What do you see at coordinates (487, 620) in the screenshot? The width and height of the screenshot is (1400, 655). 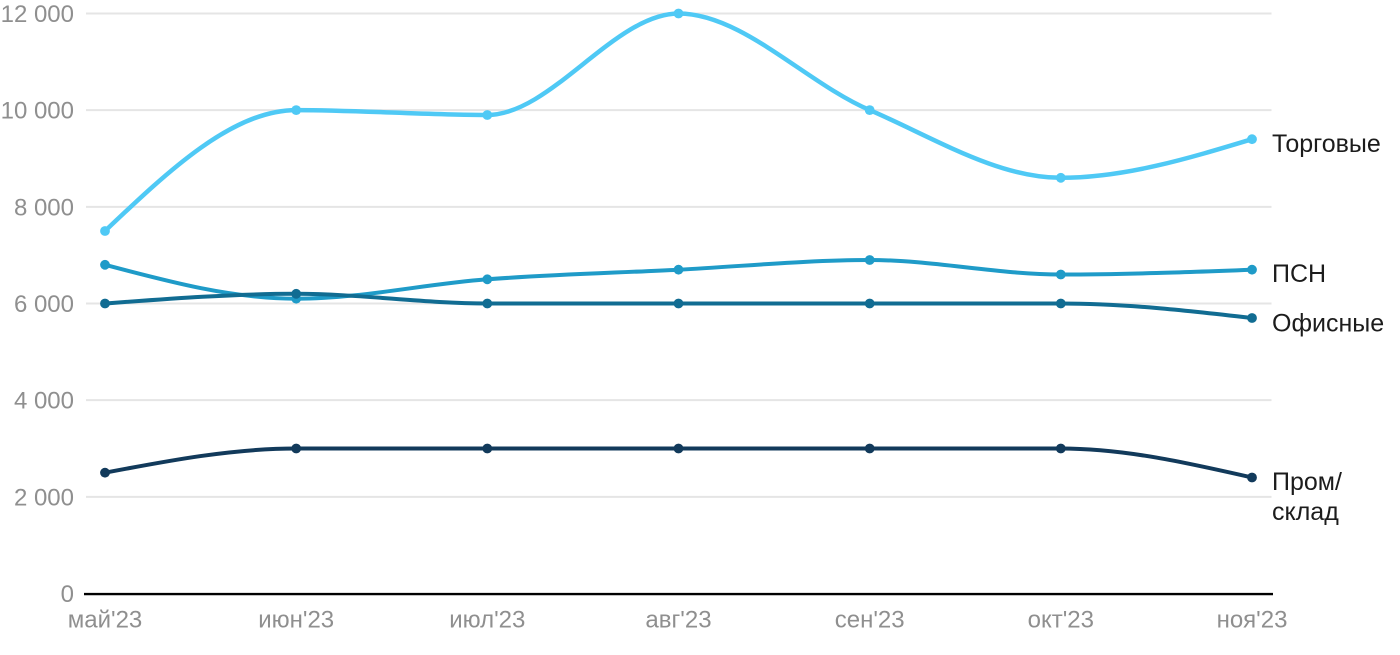 I see `svg-text: июл'23` at bounding box center [487, 620].